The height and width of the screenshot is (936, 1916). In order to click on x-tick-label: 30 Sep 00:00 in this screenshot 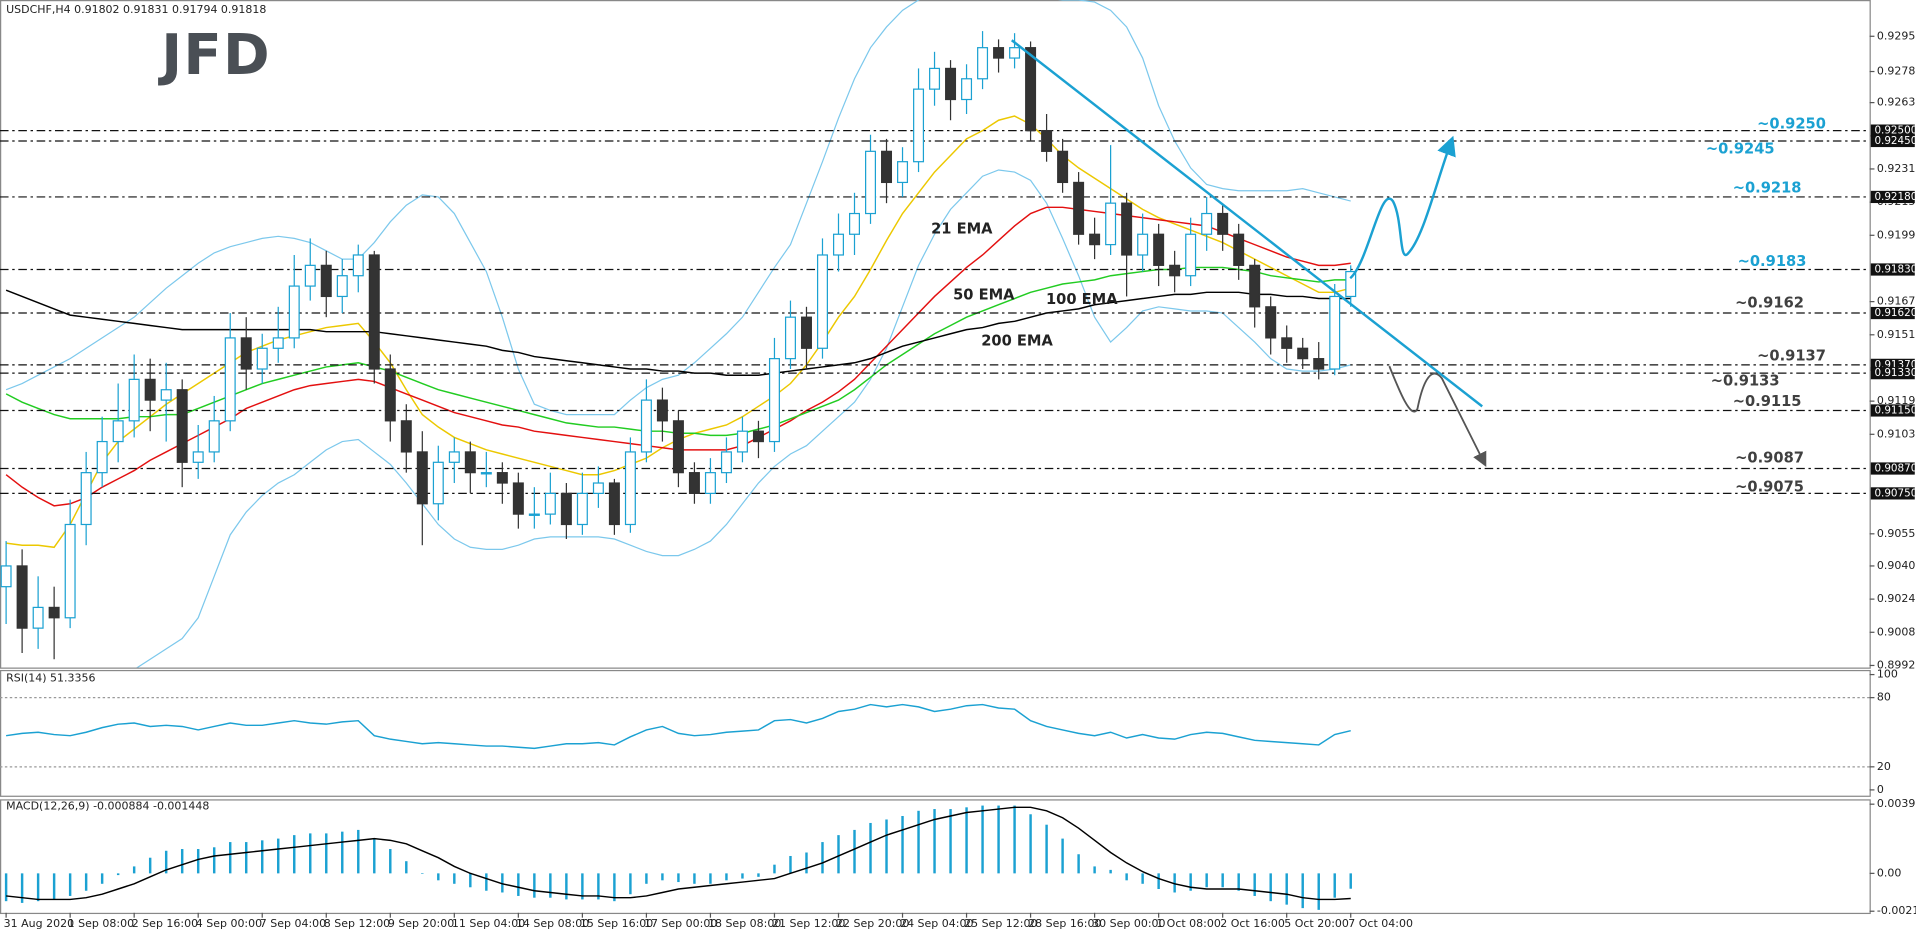, I will do `click(1128, 923)`.